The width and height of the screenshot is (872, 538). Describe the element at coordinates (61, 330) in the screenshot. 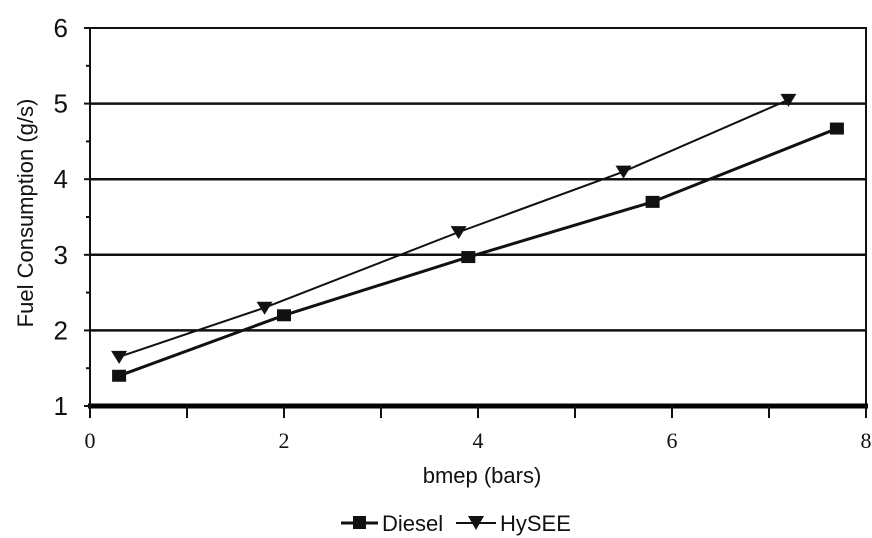

I see `y-tick-label: 2` at that location.